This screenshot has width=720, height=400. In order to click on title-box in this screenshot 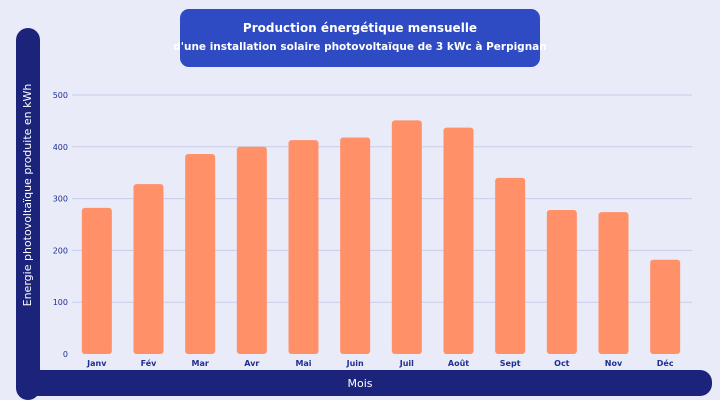, I will do `click(360, 38)`.